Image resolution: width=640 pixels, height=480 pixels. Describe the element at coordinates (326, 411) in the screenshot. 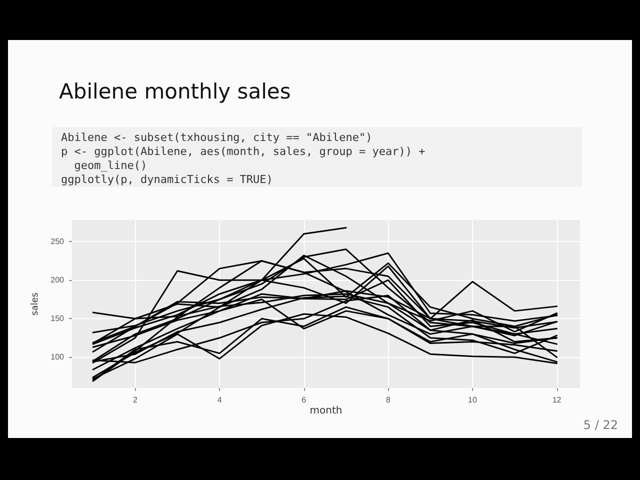

I see `x-axis-title: month` at that location.